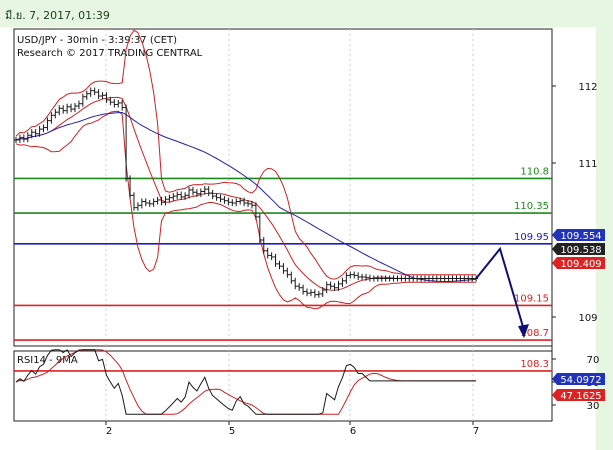 The height and width of the screenshot is (450, 613). I want to click on y-tick-label: 111, so click(587, 164).